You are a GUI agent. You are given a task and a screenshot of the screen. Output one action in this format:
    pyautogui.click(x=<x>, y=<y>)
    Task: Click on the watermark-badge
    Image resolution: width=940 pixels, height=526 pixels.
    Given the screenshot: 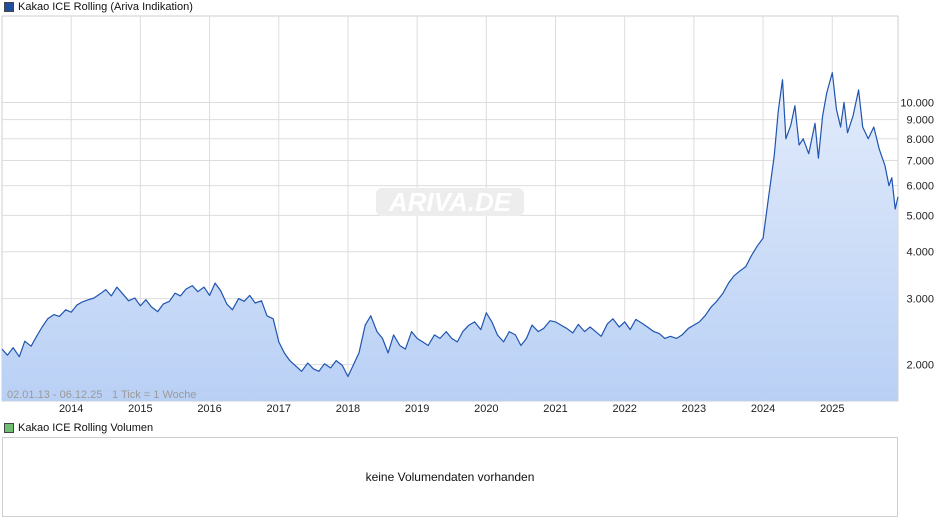 What is the action you would take?
    pyautogui.click(x=450, y=202)
    